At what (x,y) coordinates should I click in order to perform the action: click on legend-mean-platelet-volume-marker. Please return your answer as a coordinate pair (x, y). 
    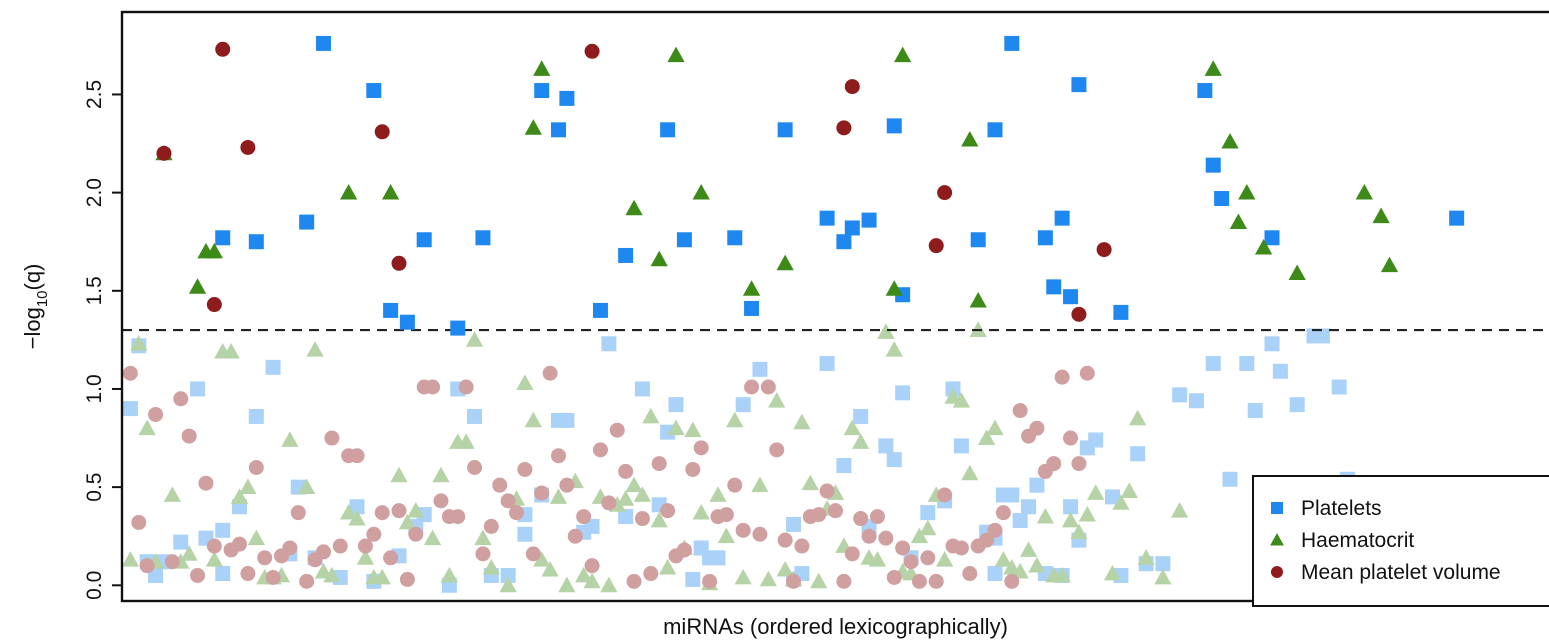
    Looking at the image, I should click on (1277, 572).